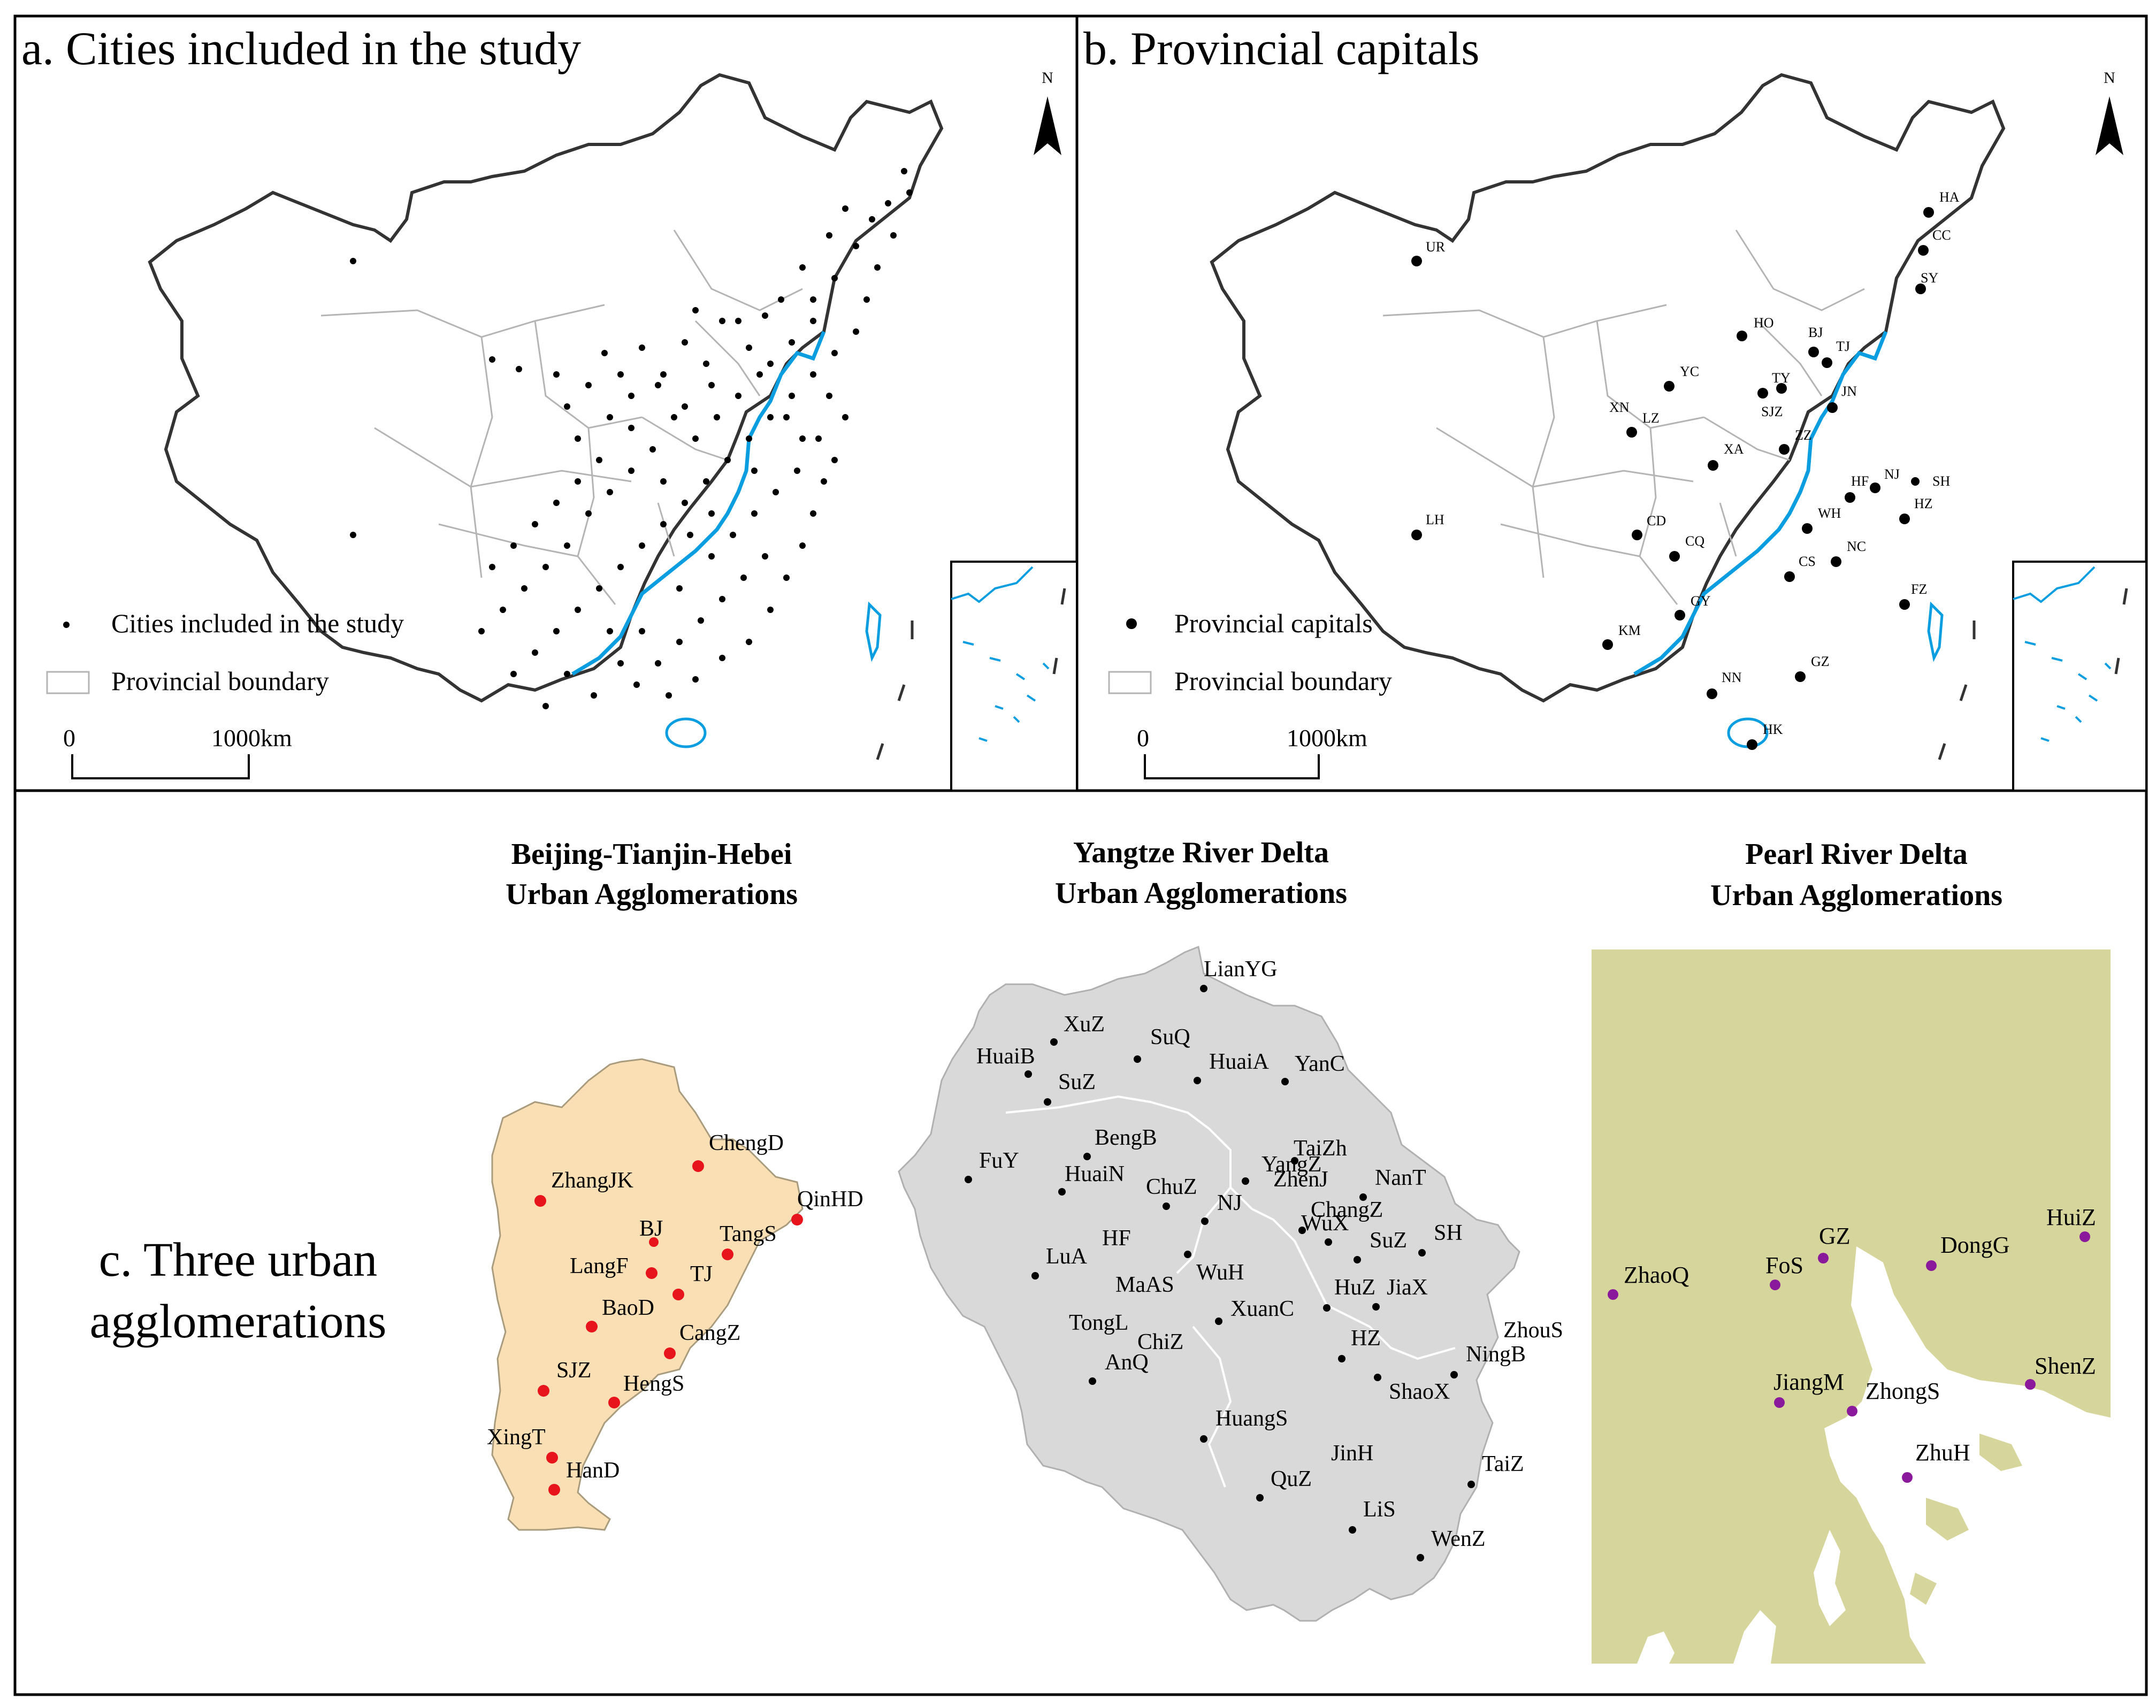 The height and width of the screenshot is (1708, 2156). I want to click on yrd-city-label: WenZ, so click(1458, 1539).